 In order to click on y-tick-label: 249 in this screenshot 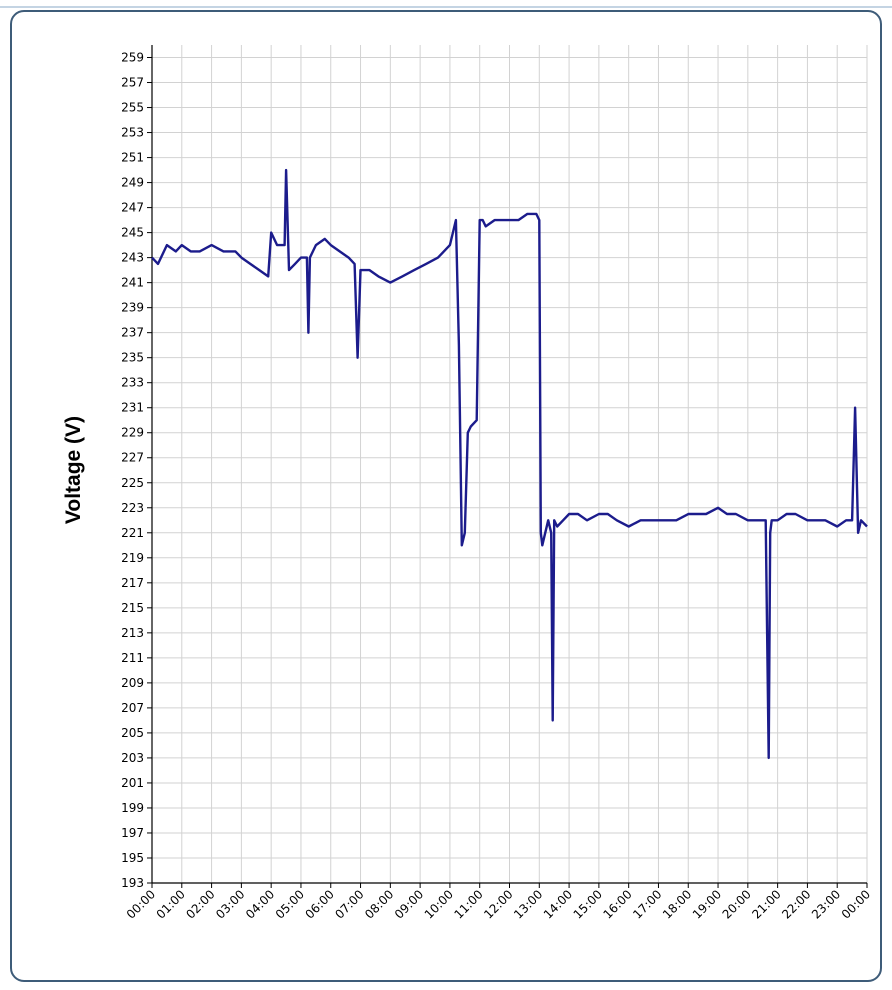, I will do `click(132, 183)`.